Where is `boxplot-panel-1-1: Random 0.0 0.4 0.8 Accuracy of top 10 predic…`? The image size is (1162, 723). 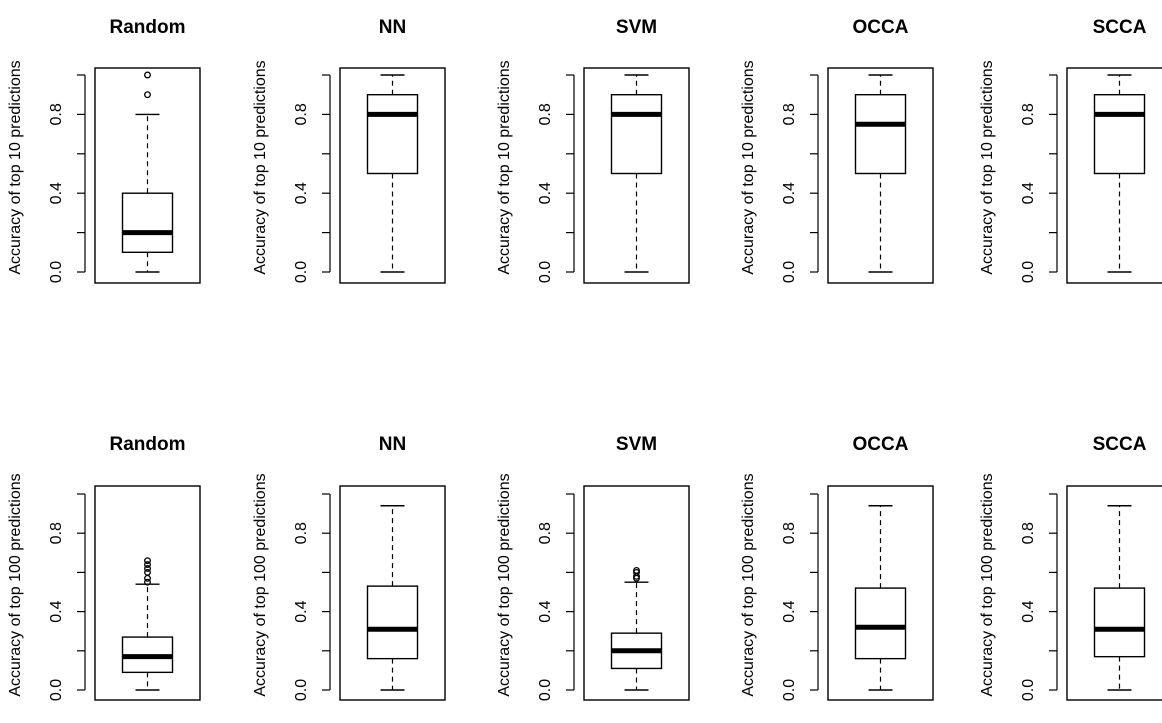 boxplot-panel-1-1: Random 0.0 0.4 0.8 Accuracy of top 10 predic… is located at coordinates (104, 150).